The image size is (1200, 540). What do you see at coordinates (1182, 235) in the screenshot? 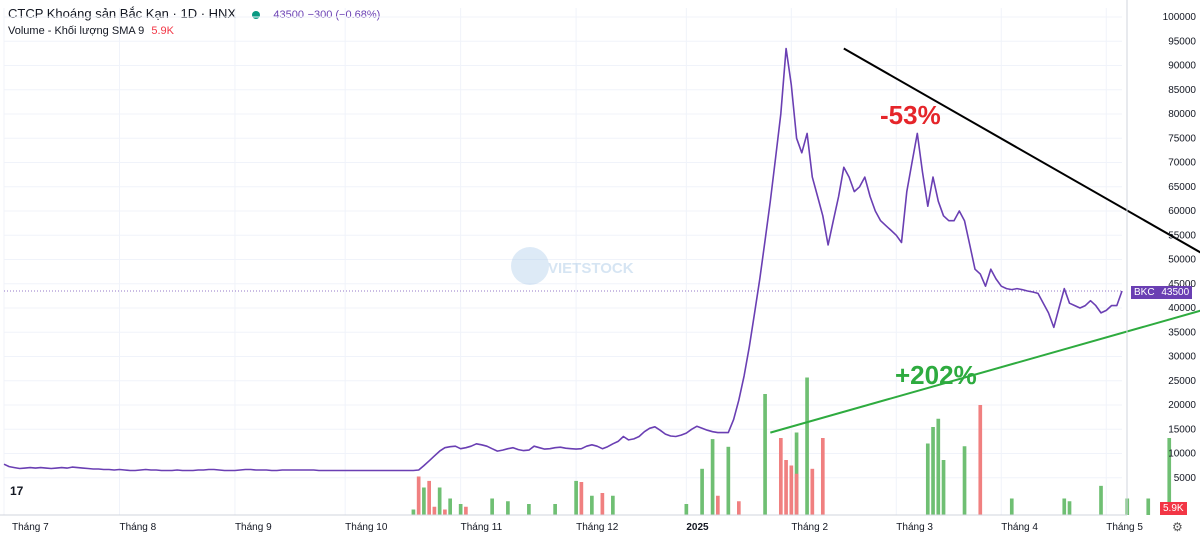
I see `y-tick-label: 55000` at bounding box center [1182, 235].